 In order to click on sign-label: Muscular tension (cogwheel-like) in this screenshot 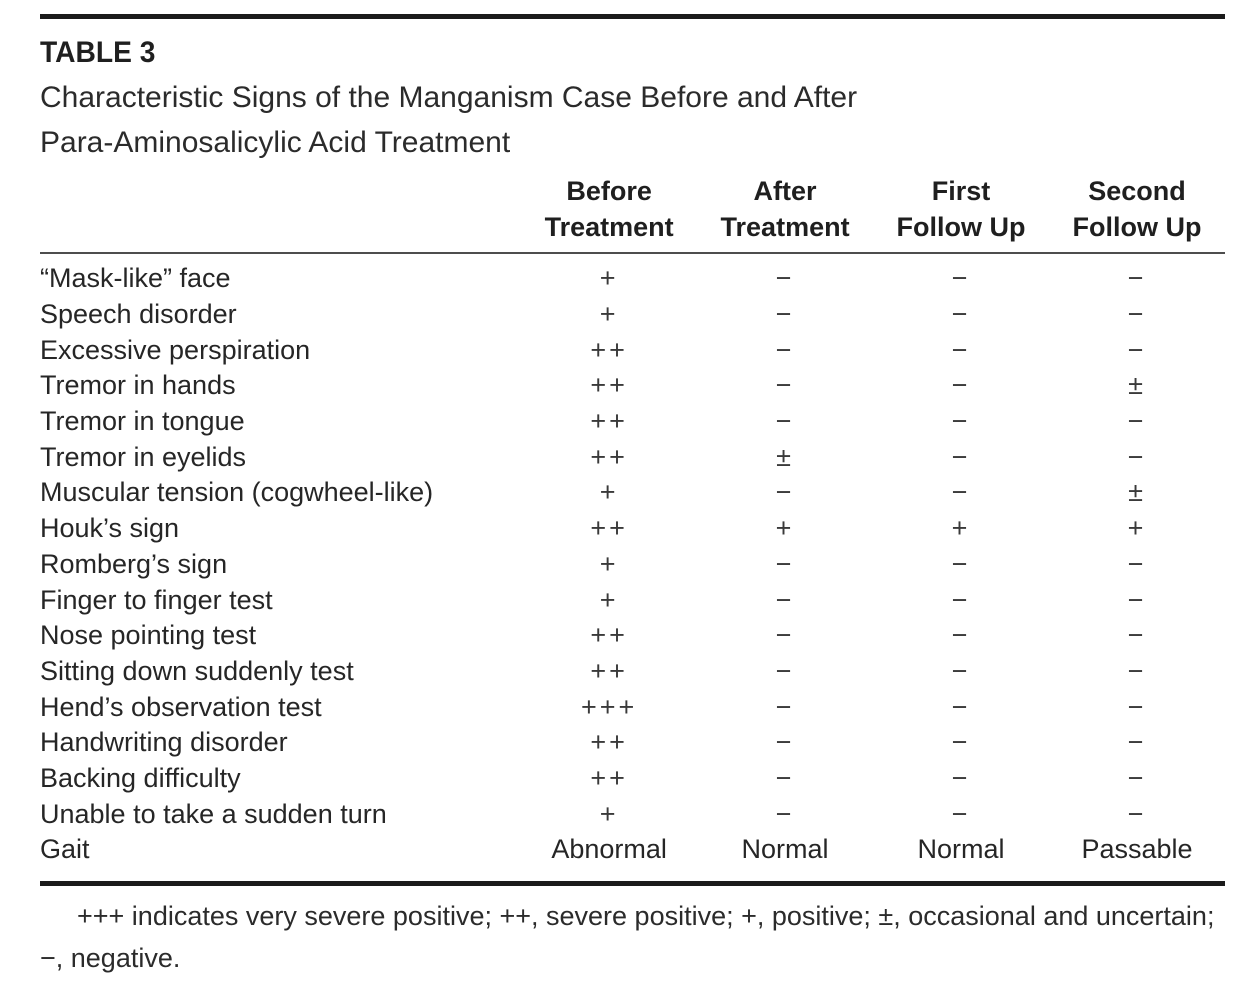, I will do `click(237, 492)`.